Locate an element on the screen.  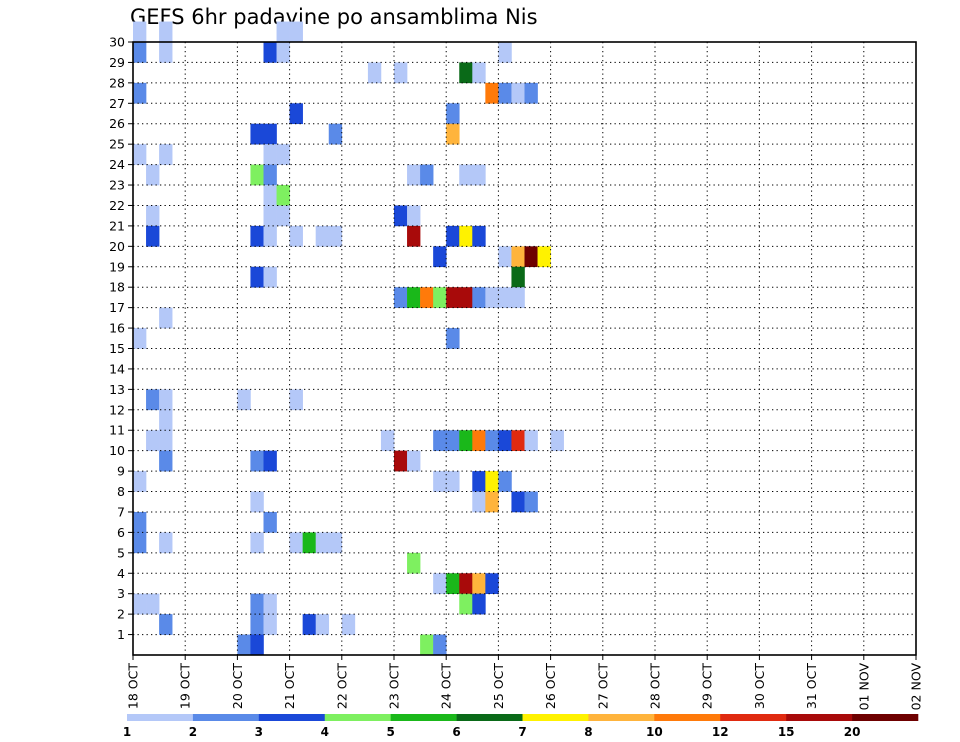
colorbar-label: 10 is located at coordinates (654, 732).